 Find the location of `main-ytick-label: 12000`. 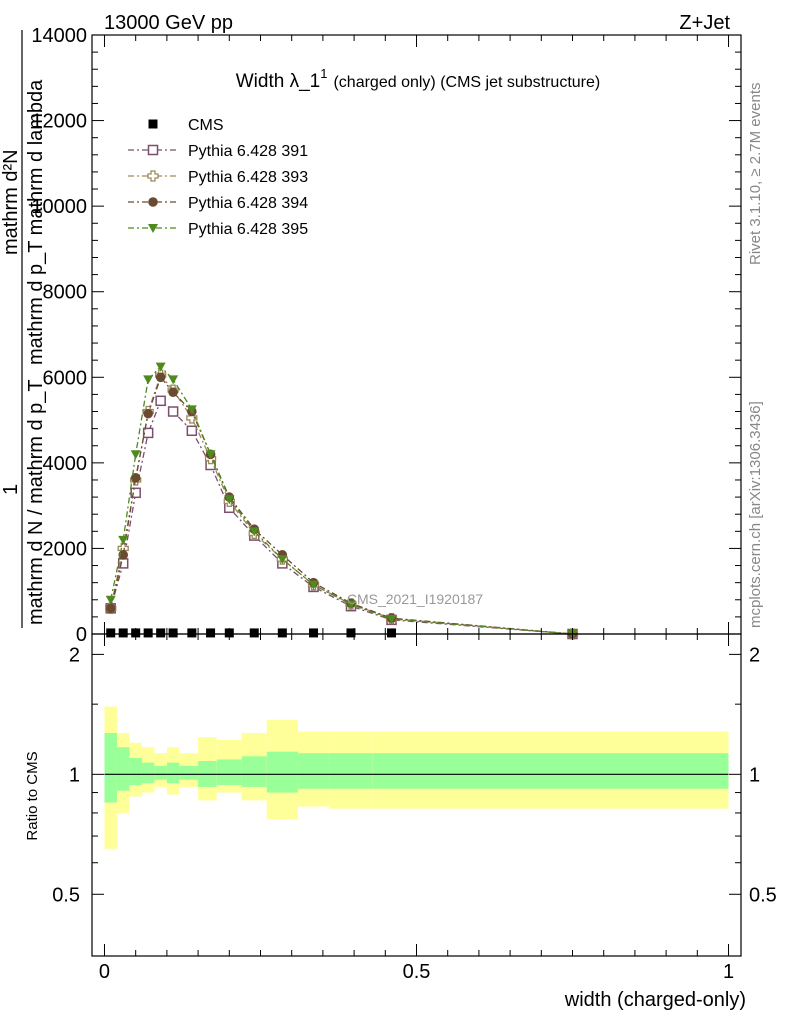

main-ytick-label: 12000 is located at coordinates (59, 122).